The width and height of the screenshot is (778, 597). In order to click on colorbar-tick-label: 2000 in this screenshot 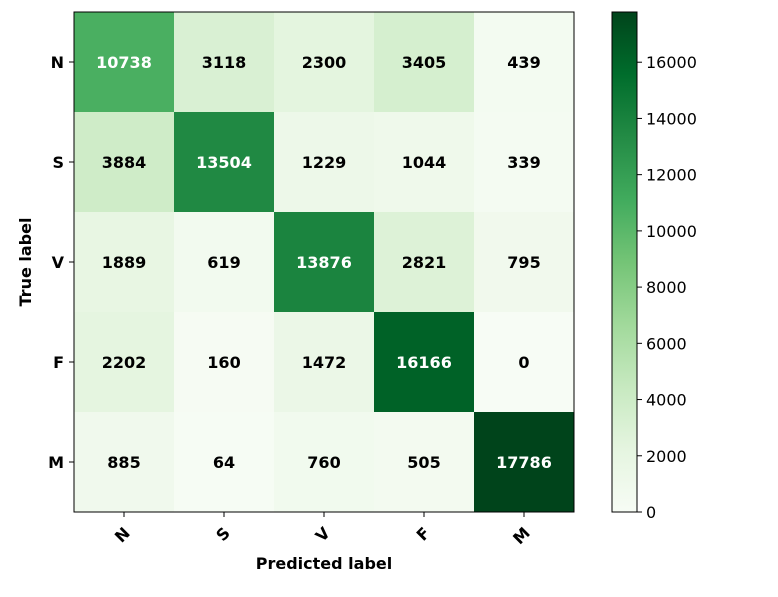, I will do `click(666, 456)`.